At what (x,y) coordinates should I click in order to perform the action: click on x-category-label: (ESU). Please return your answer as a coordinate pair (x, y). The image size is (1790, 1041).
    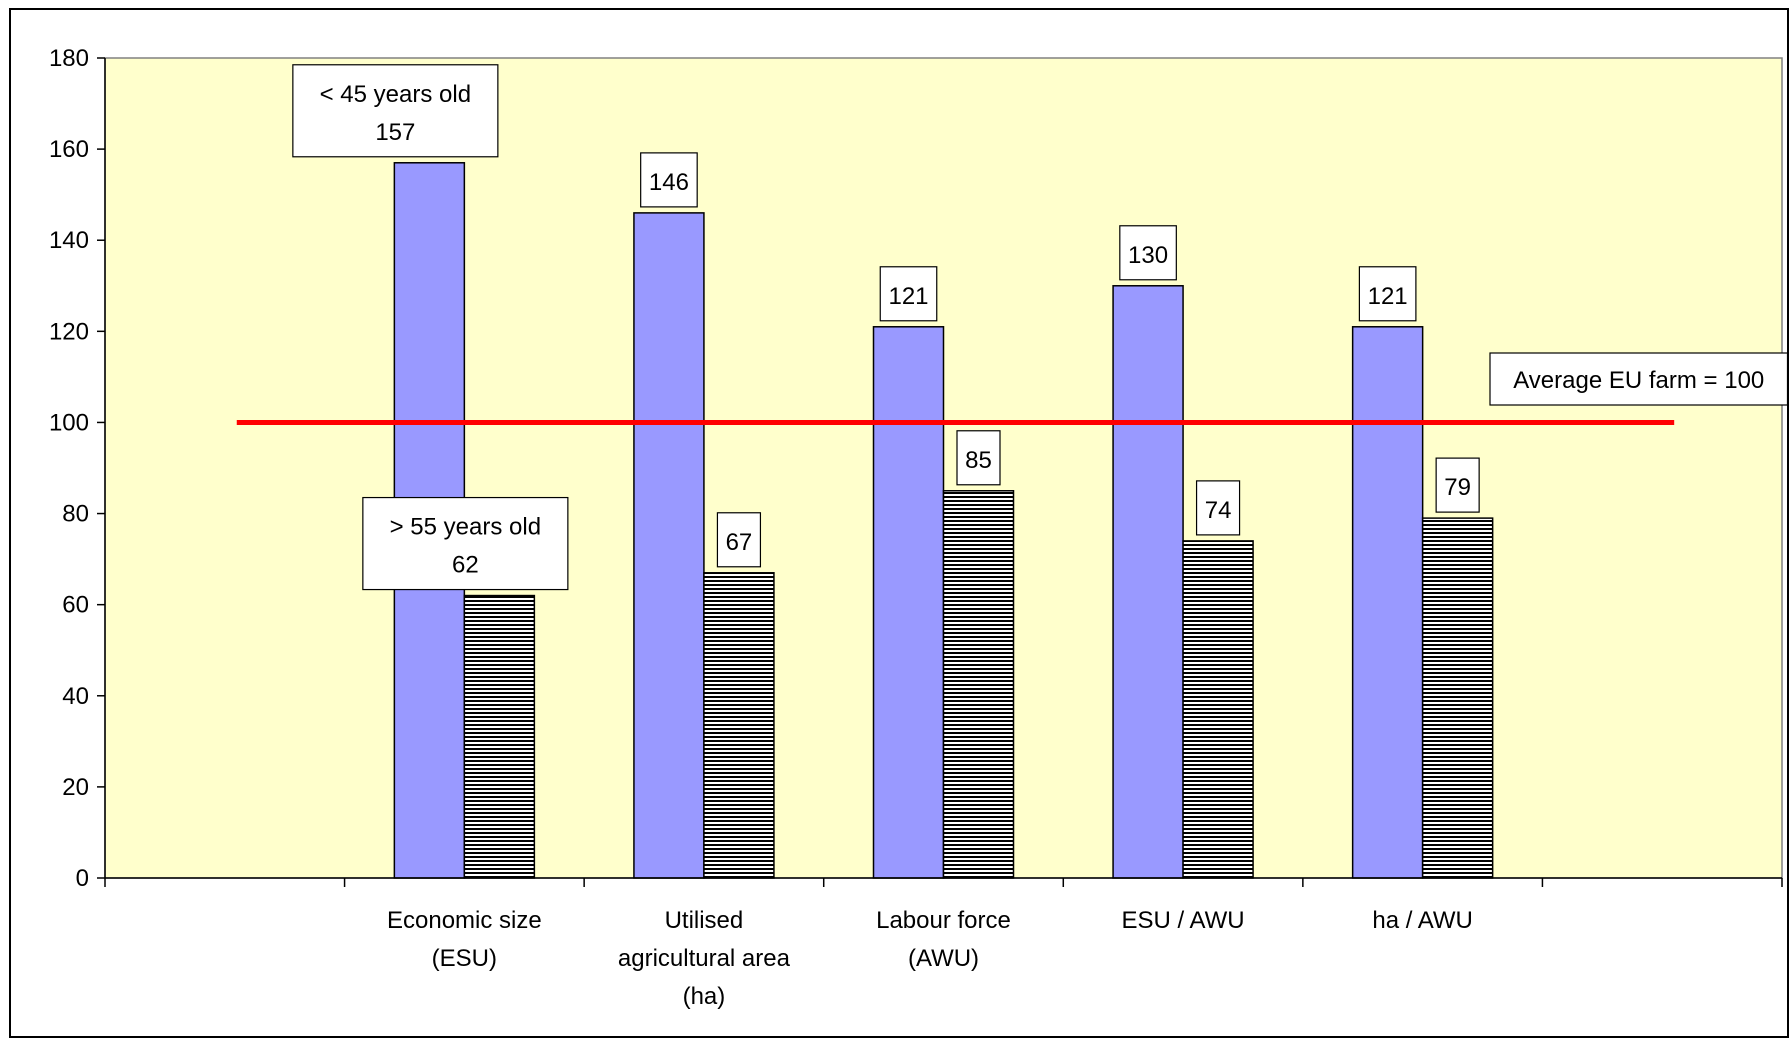
    Looking at the image, I should click on (464, 958).